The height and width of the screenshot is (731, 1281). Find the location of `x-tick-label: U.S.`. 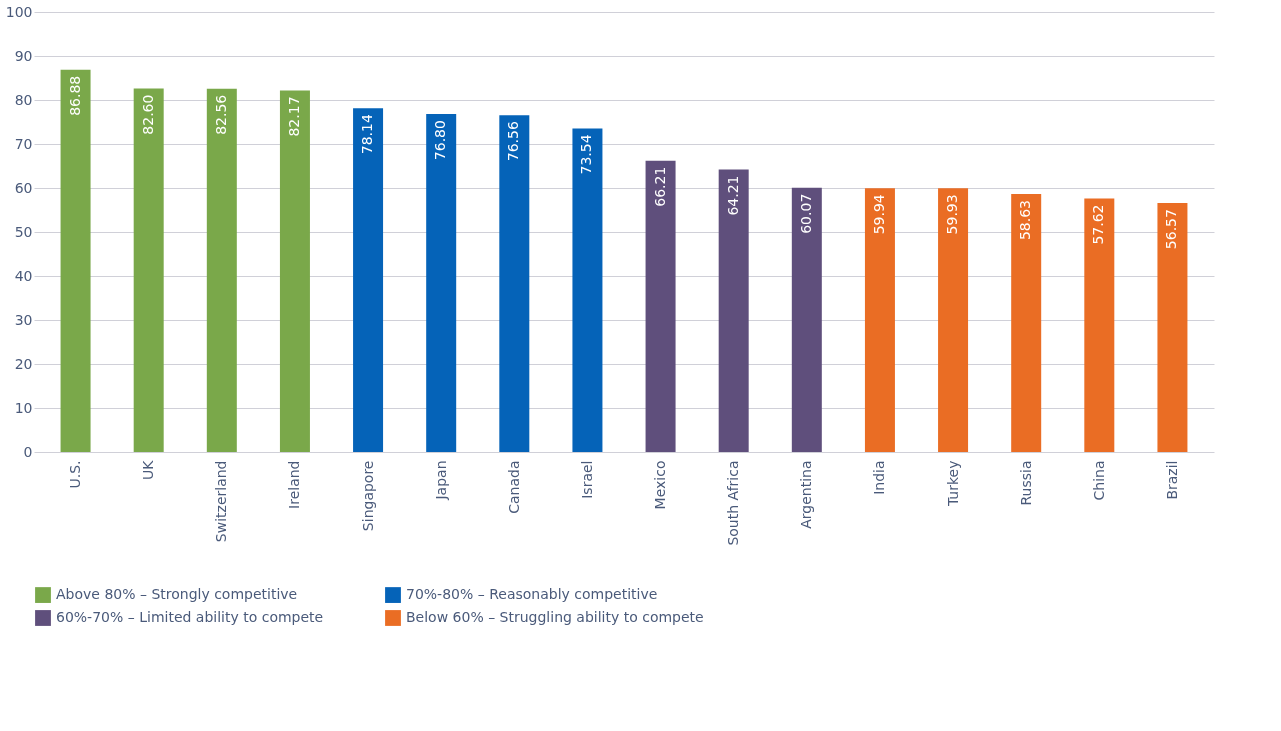

x-tick-label: U.S. is located at coordinates (75, 474).